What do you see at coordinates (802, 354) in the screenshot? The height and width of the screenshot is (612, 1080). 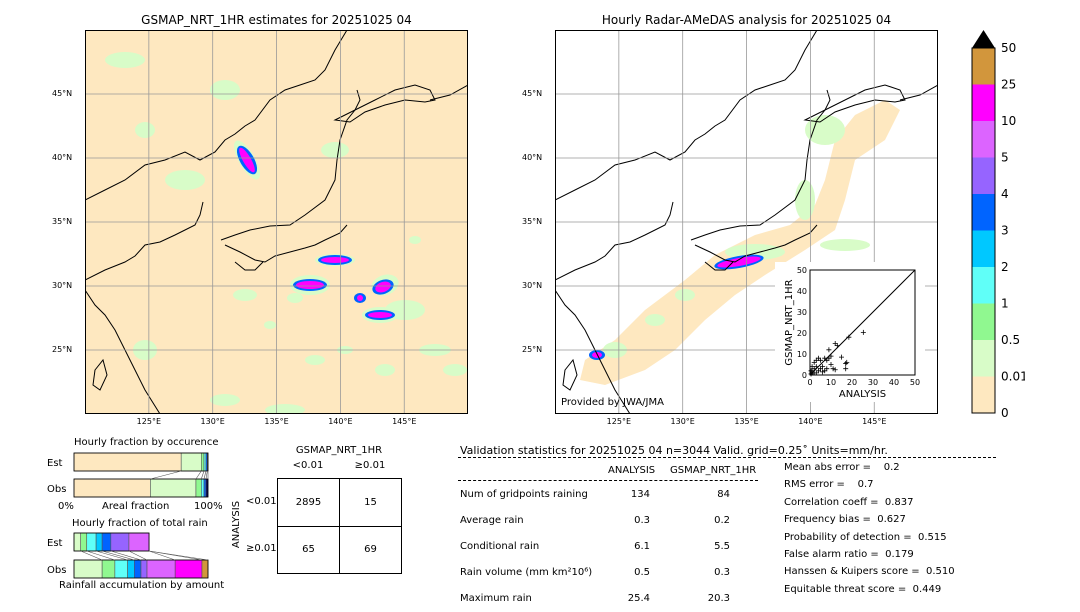 I see `scatter-ytick: 10` at bounding box center [802, 354].